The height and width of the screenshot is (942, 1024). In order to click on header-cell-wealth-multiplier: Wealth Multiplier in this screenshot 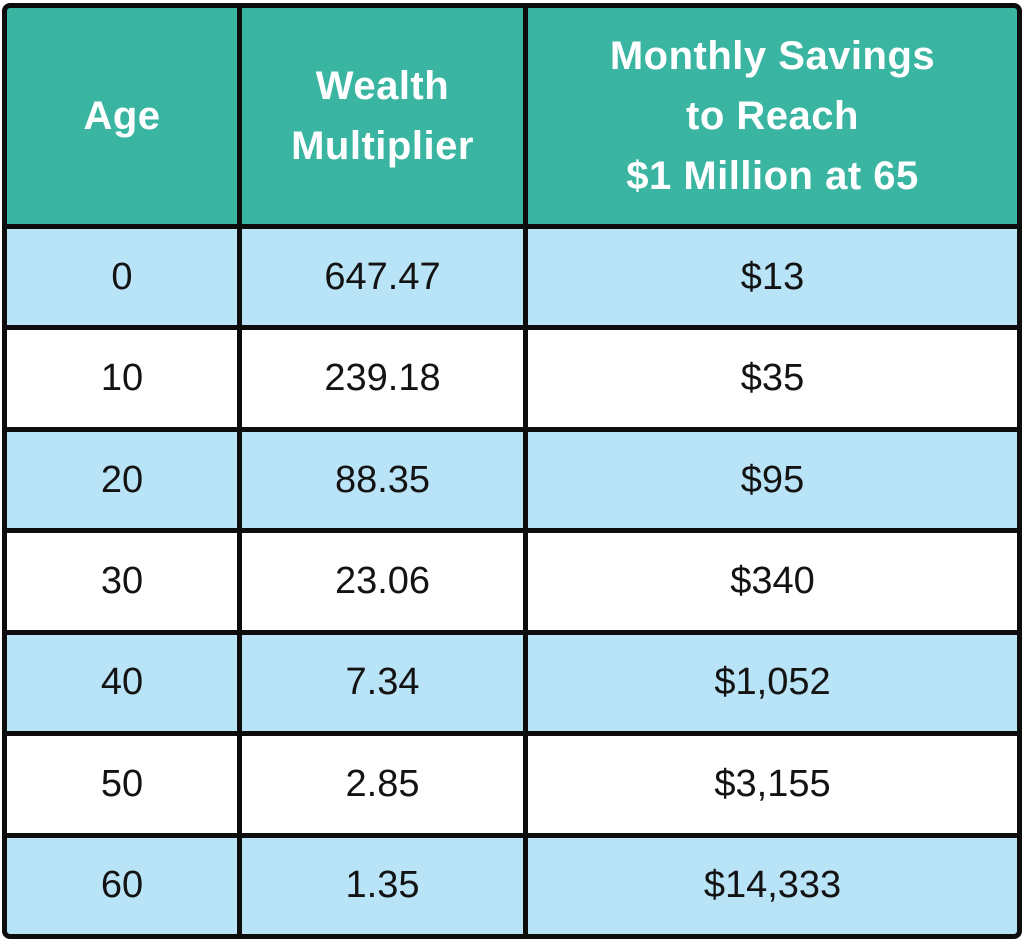, I will do `click(382, 116)`.